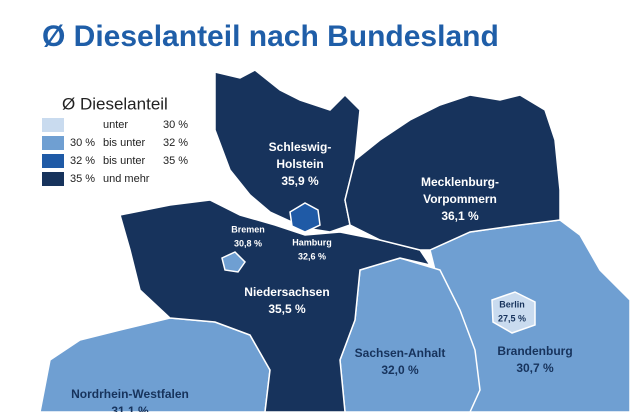 This screenshot has height=412, width=630. I want to click on region-value: 35,9 %, so click(300, 181).